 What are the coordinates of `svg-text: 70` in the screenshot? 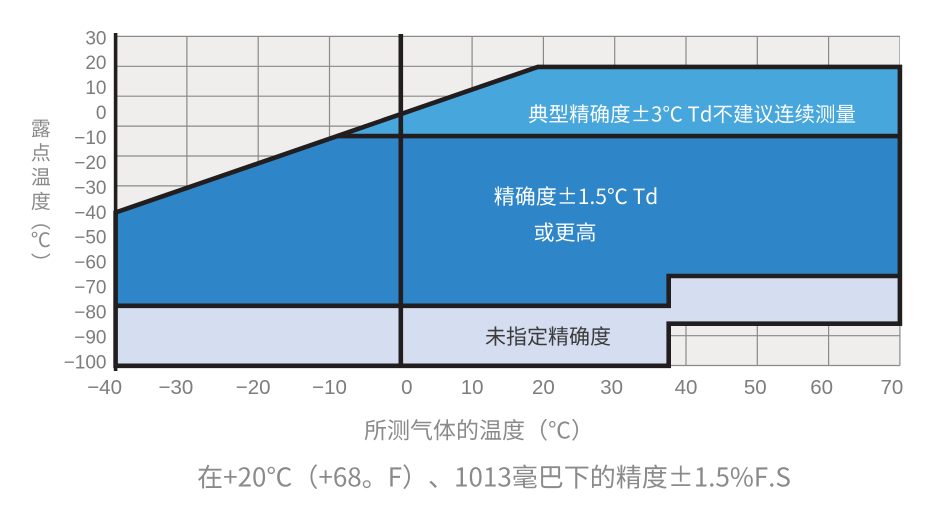 It's located at (891, 387).